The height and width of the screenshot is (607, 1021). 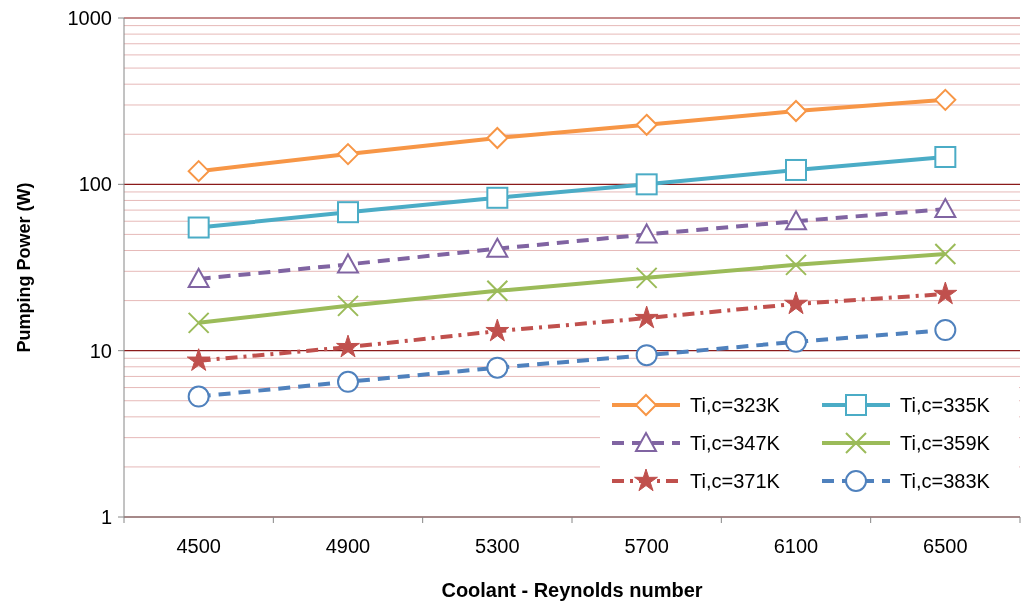 What do you see at coordinates (100, 350) in the screenshot?
I see `y-tick-label: 10` at bounding box center [100, 350].